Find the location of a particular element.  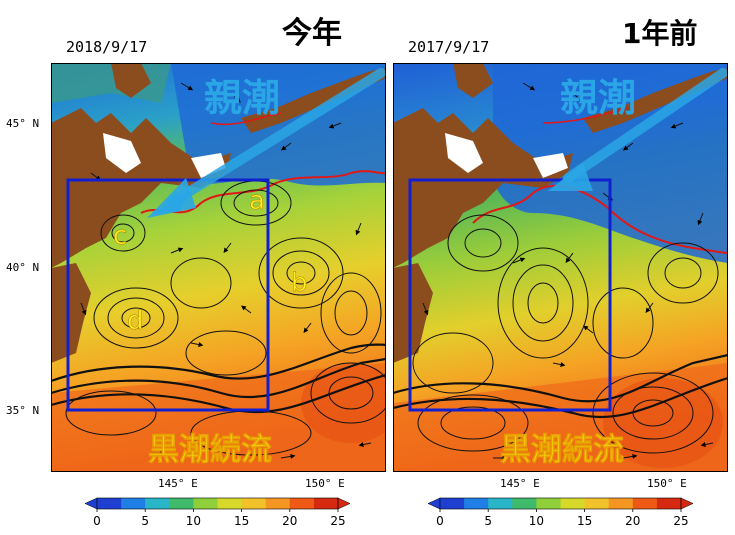

eddy-label-c: c is located at coordinates (120, 236).